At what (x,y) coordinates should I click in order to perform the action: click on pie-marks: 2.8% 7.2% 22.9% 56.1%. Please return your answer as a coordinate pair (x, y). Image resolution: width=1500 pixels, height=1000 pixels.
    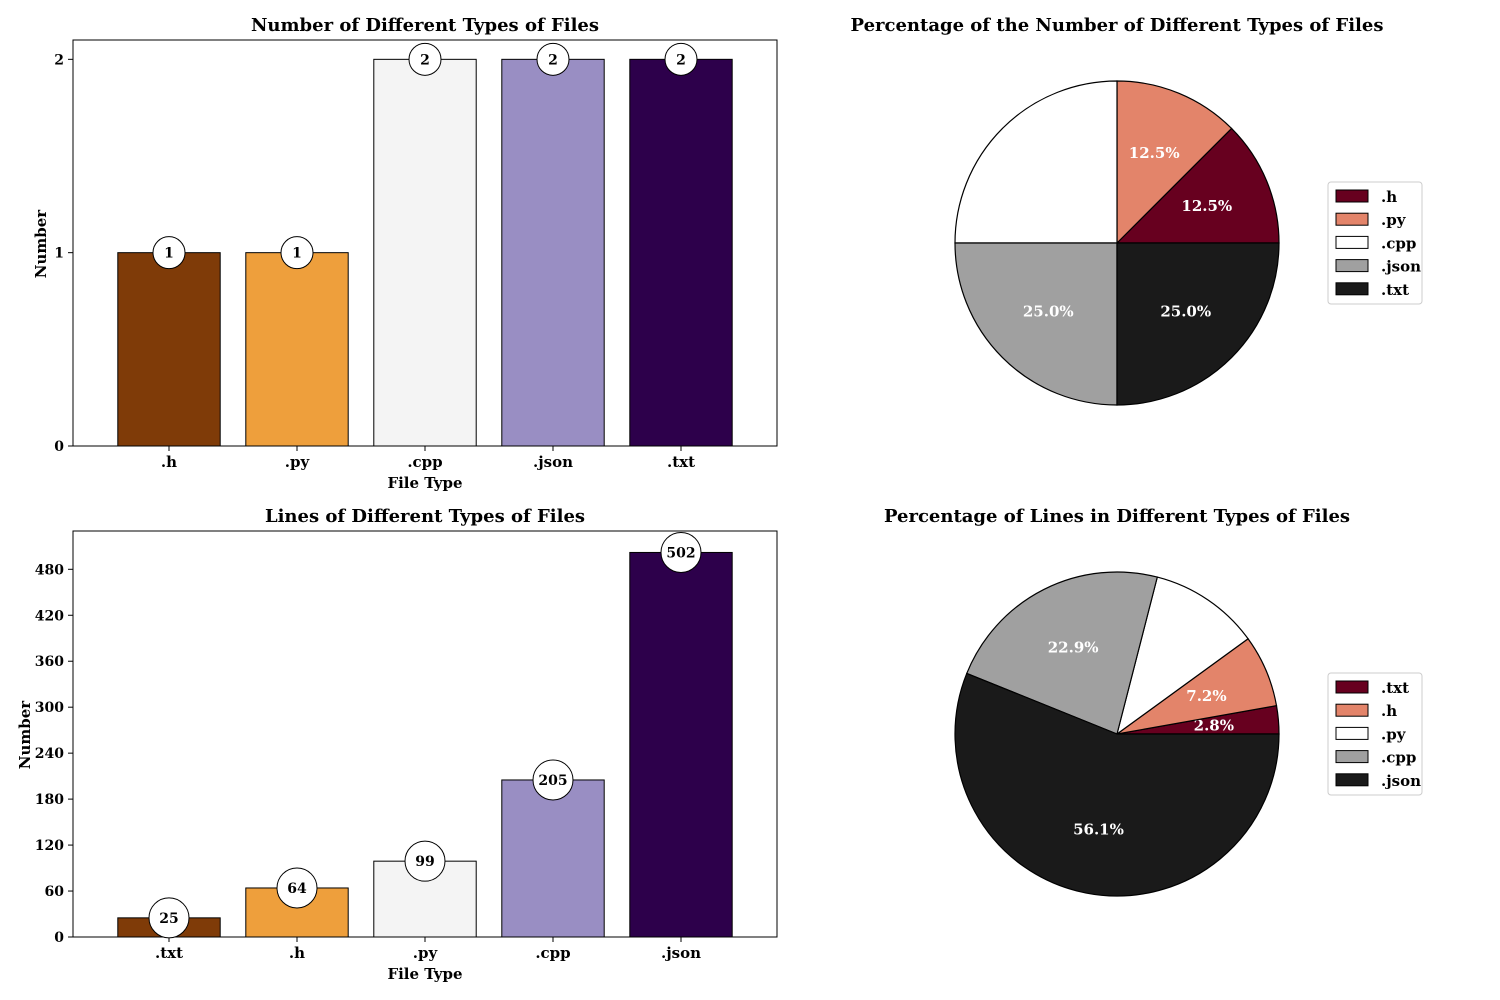
    Looking at the image, I should click on (1117, 734).